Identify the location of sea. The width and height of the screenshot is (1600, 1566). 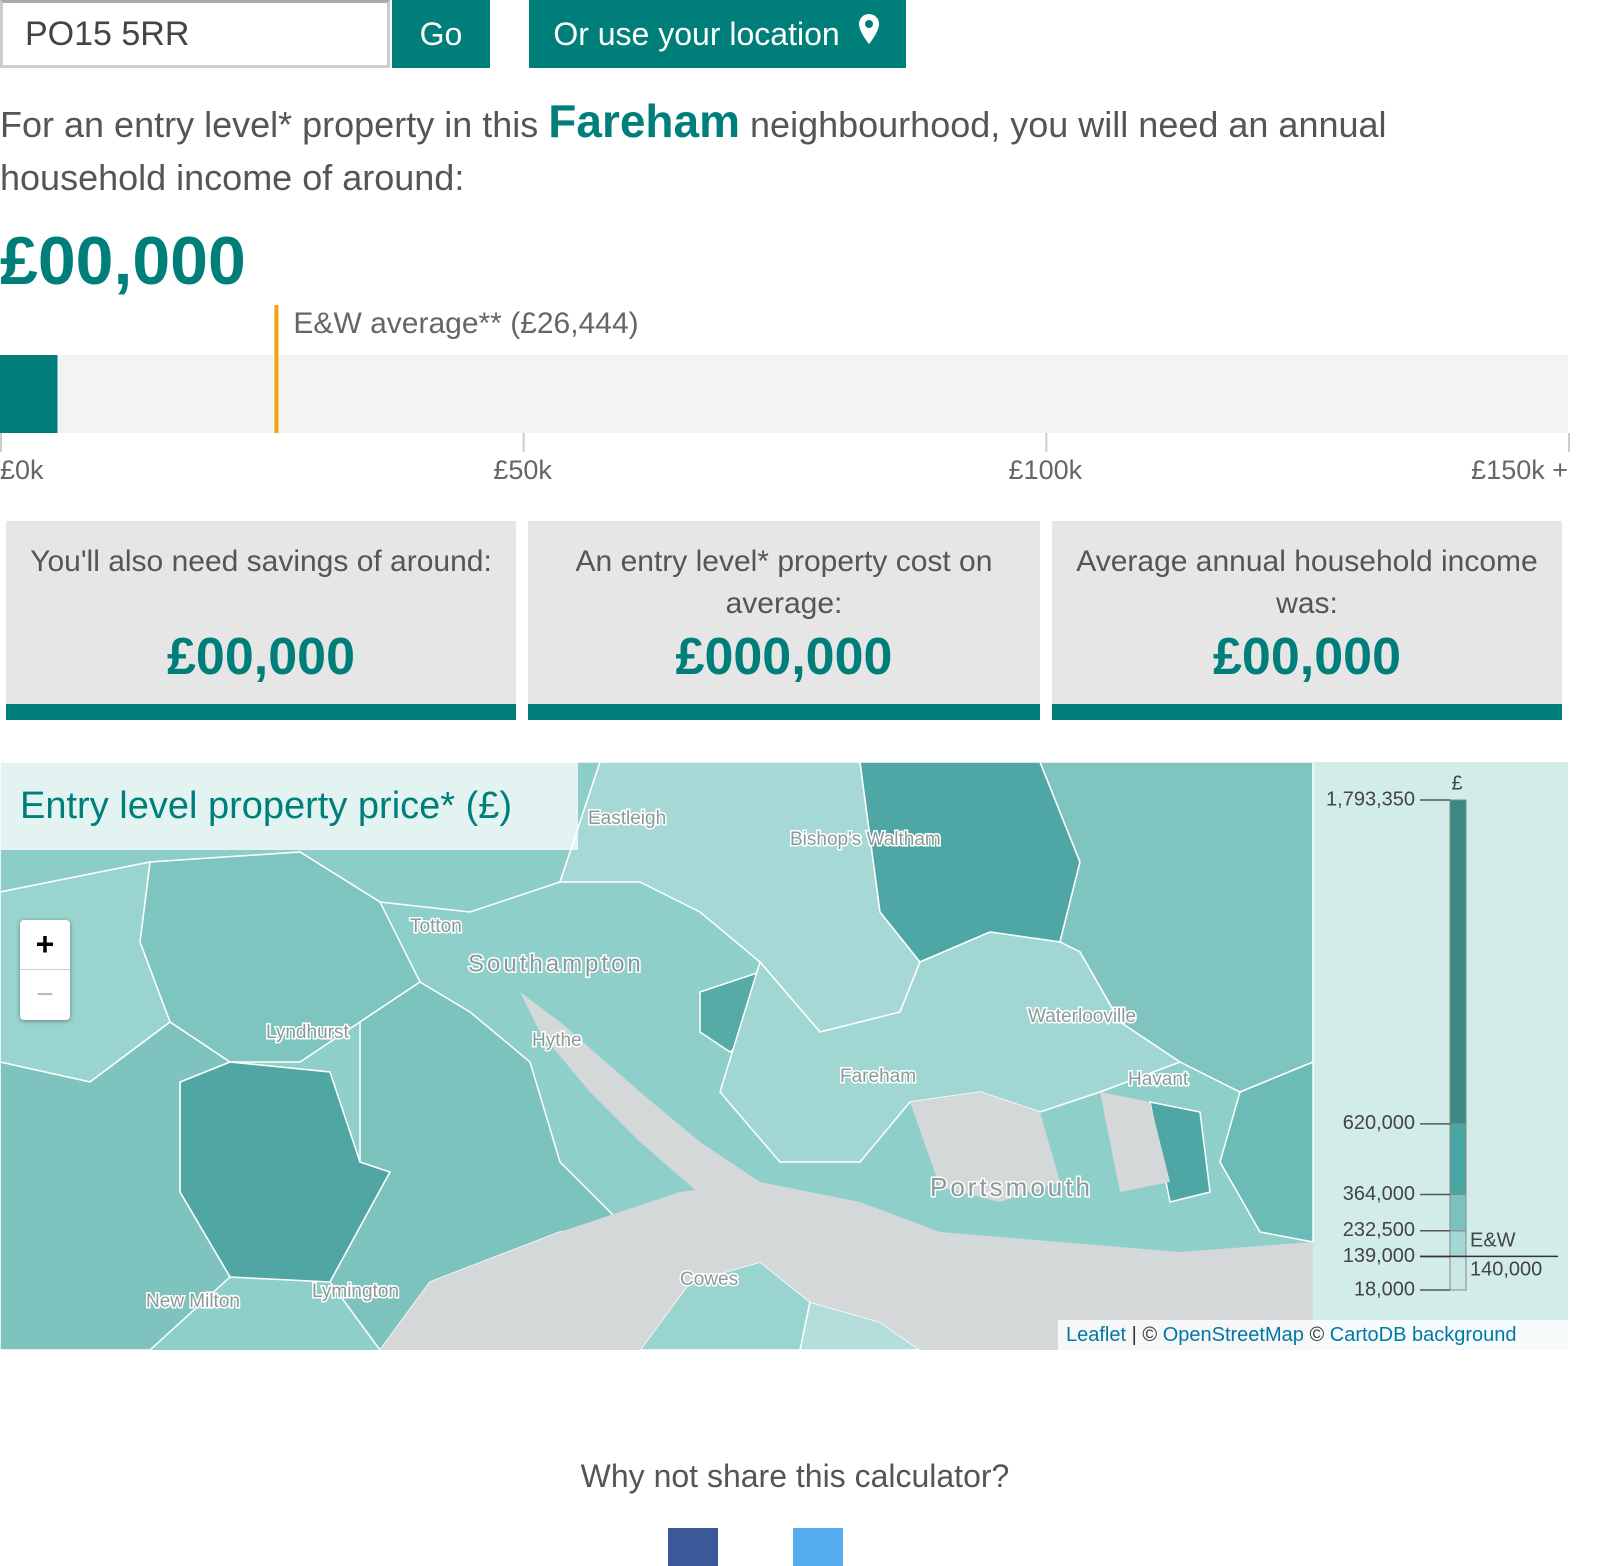
(846, 1171).